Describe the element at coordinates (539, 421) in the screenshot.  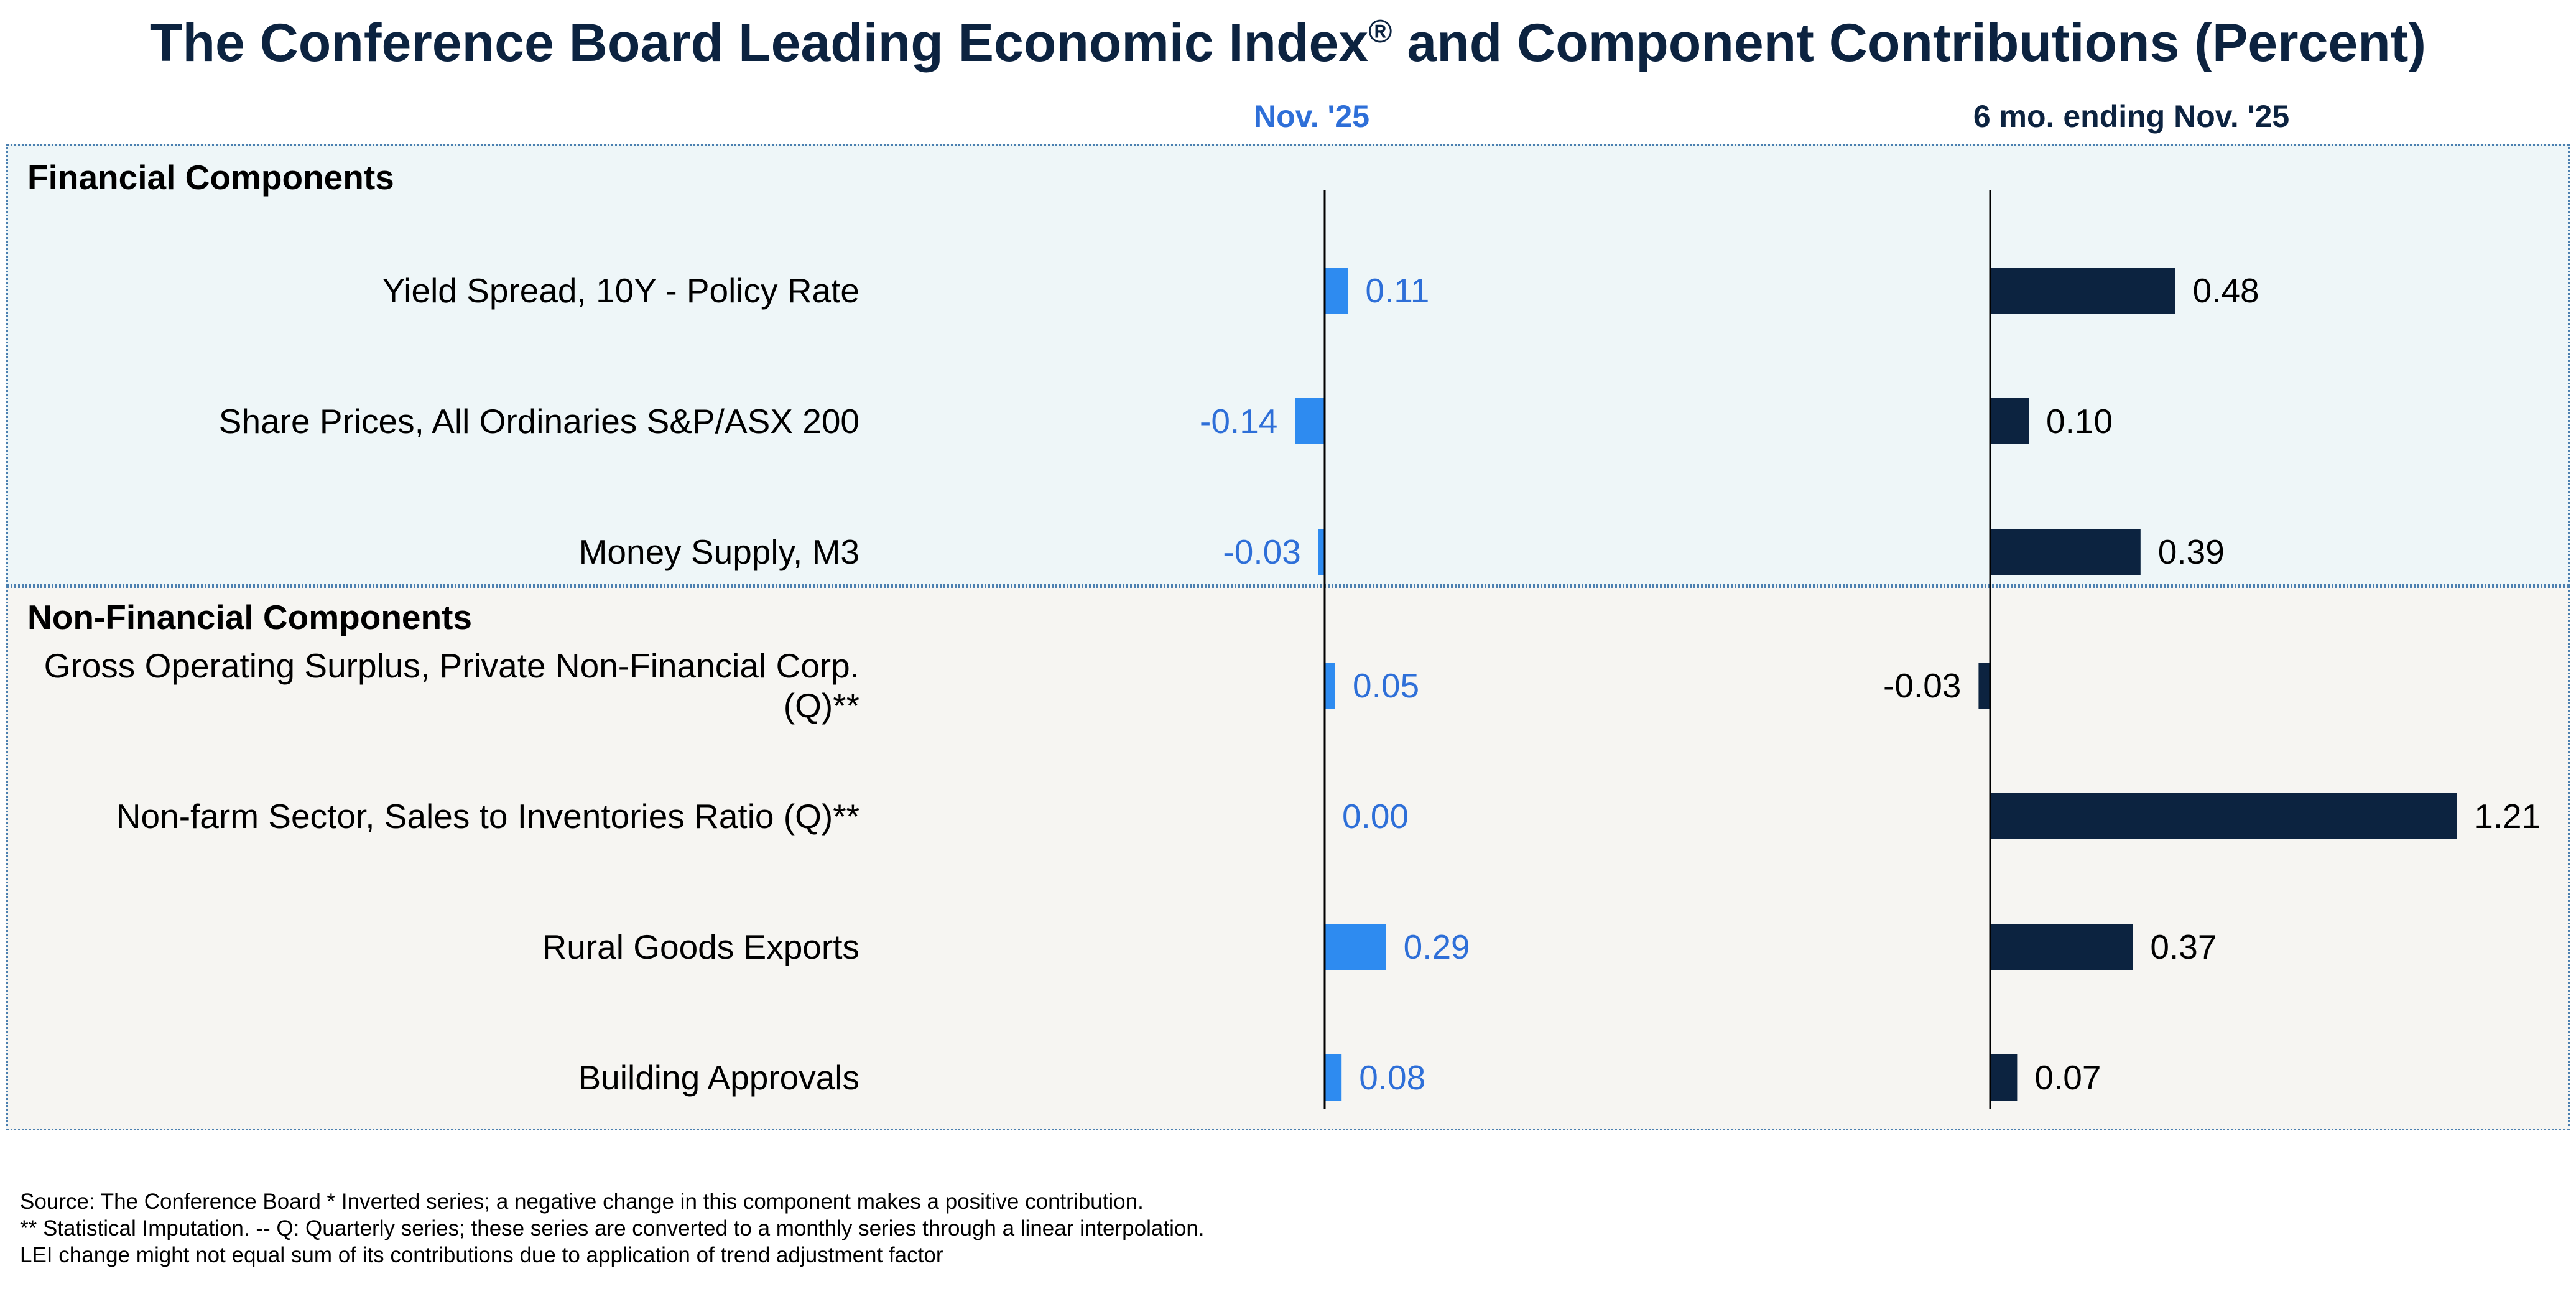
I see `category-label: Share Prices, All Ordinaries S&P/ASX 200` at that location.